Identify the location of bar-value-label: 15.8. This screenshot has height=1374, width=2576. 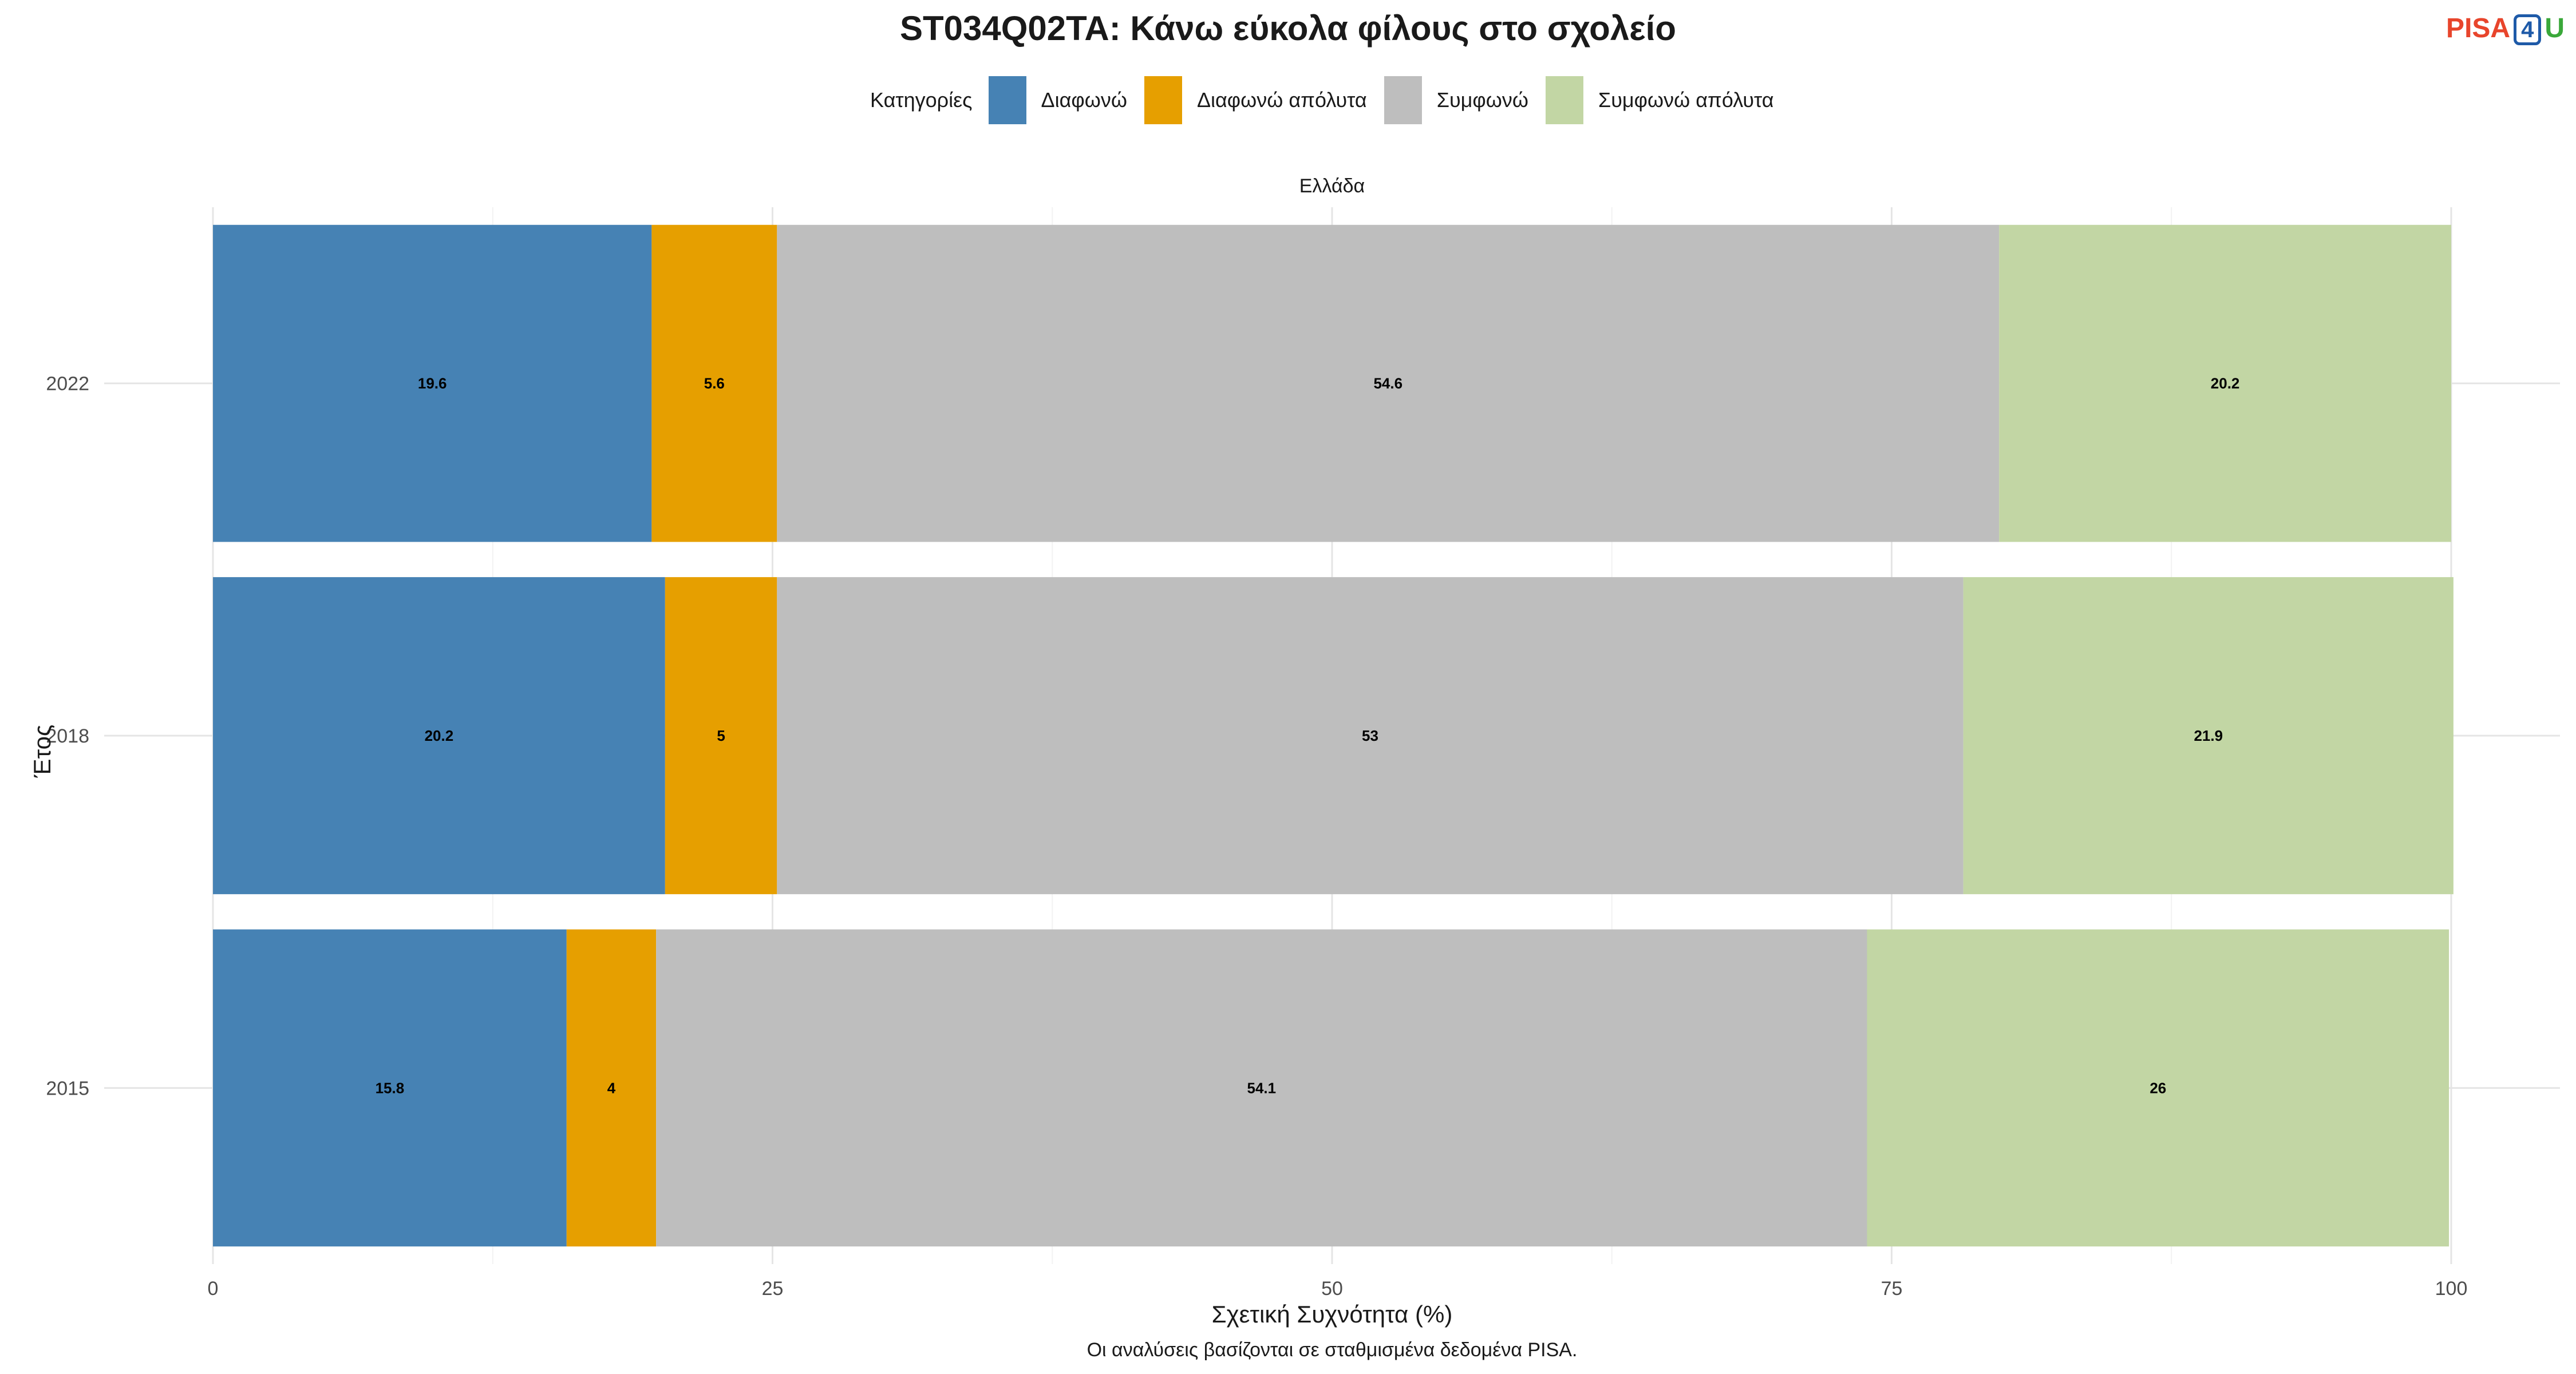
(390, 1087).